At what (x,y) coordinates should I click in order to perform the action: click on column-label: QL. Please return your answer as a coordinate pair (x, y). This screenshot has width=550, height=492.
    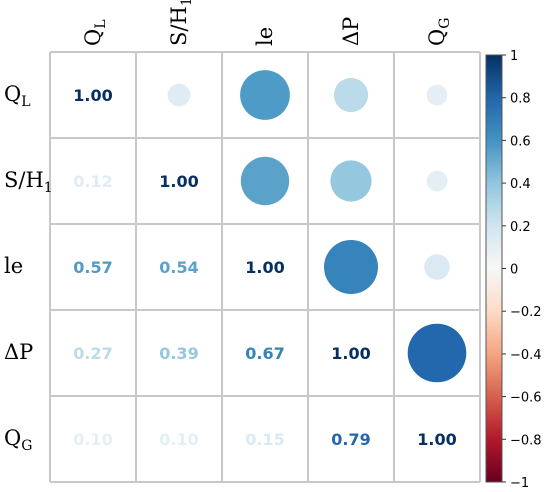
    Looking at the image, I should click on (95, 32).